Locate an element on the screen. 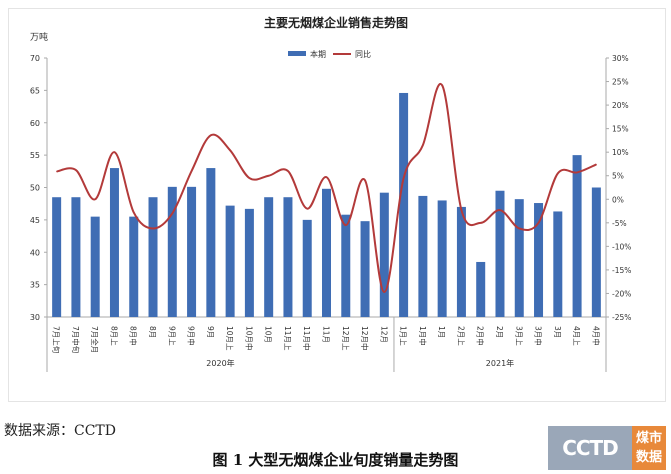 The height and width of the screenshot is (474, 671). x-tick-label: 11月中 is located at coordinates (307, 338).